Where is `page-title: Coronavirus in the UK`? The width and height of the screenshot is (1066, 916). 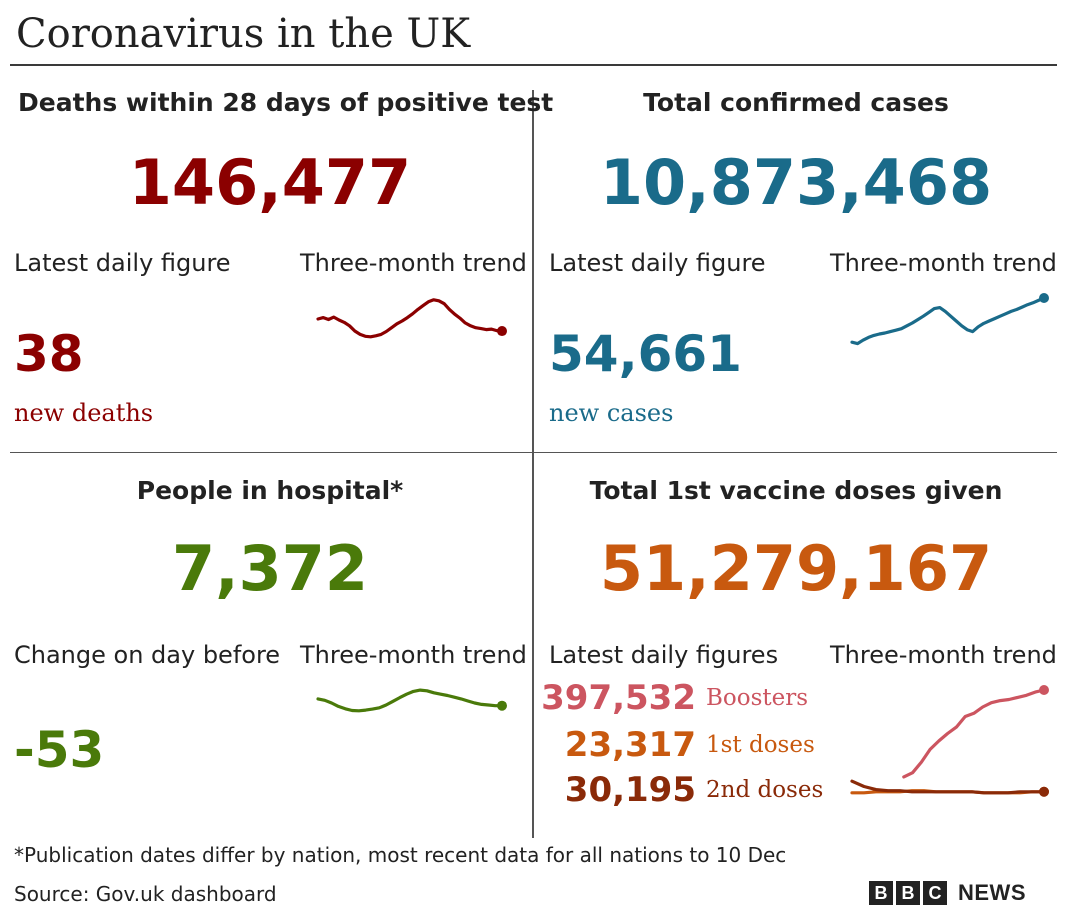
page-title: Coronavirus in the UK is located at coordinates (243, 34).